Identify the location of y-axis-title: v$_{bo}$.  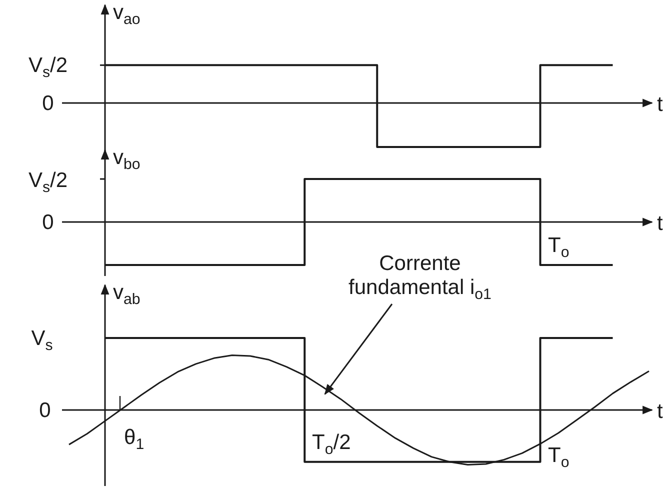
(126, 160).